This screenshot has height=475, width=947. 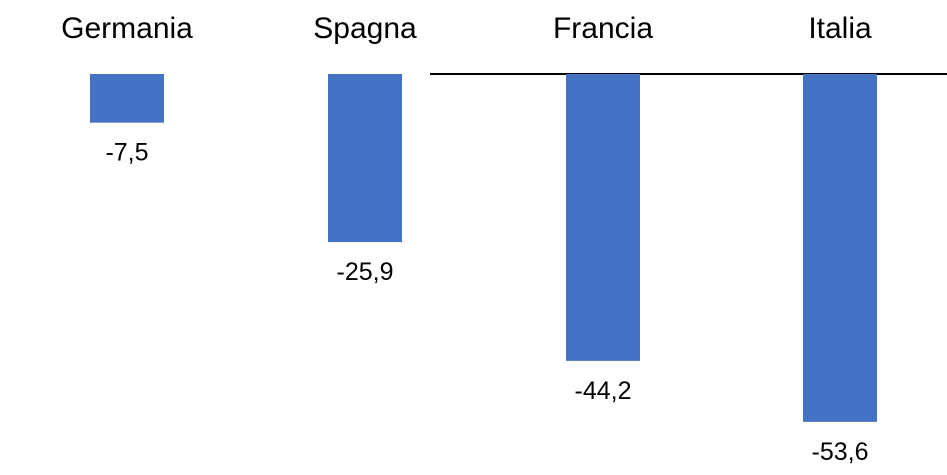 What do you see at coordinates (365, 28) in the screenshot?
I see `category-label: Spagna` at bounding box center [365, 28].